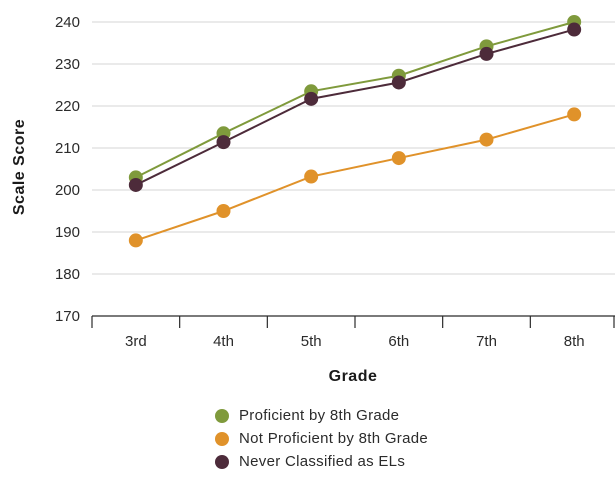 The image size is (615, 478). What do you see at coordinates (67, 232) in the screenshot?
I see `y-tick-label-190: 190` at bounding box center [67, 232].